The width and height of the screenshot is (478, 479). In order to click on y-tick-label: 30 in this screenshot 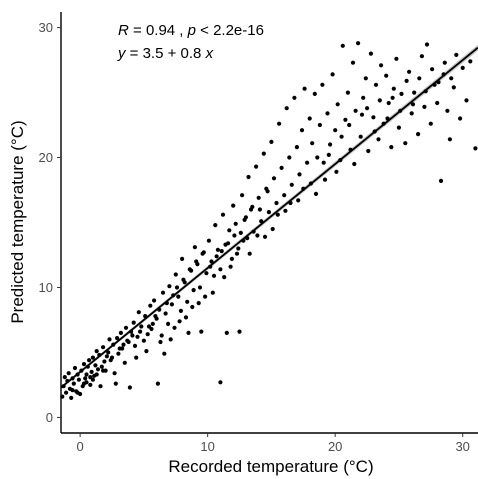, I will do `click(46, 27)`.